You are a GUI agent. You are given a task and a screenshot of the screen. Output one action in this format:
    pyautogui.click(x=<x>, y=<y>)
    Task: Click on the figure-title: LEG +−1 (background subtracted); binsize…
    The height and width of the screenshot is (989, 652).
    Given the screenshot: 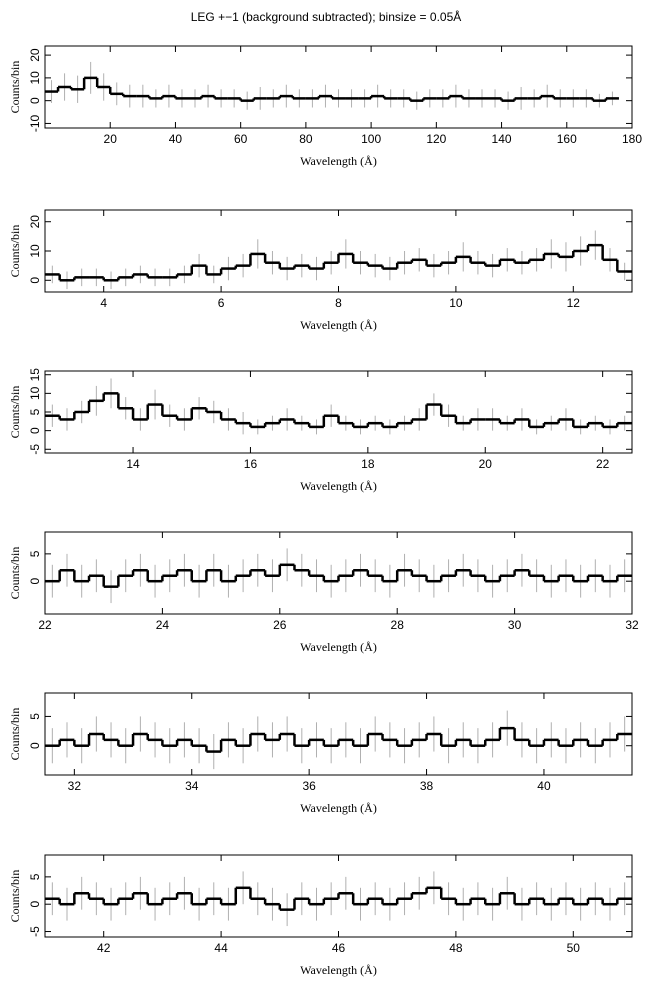 What is the action you would take?
    pyautogui.click(x=326, y=16)
    